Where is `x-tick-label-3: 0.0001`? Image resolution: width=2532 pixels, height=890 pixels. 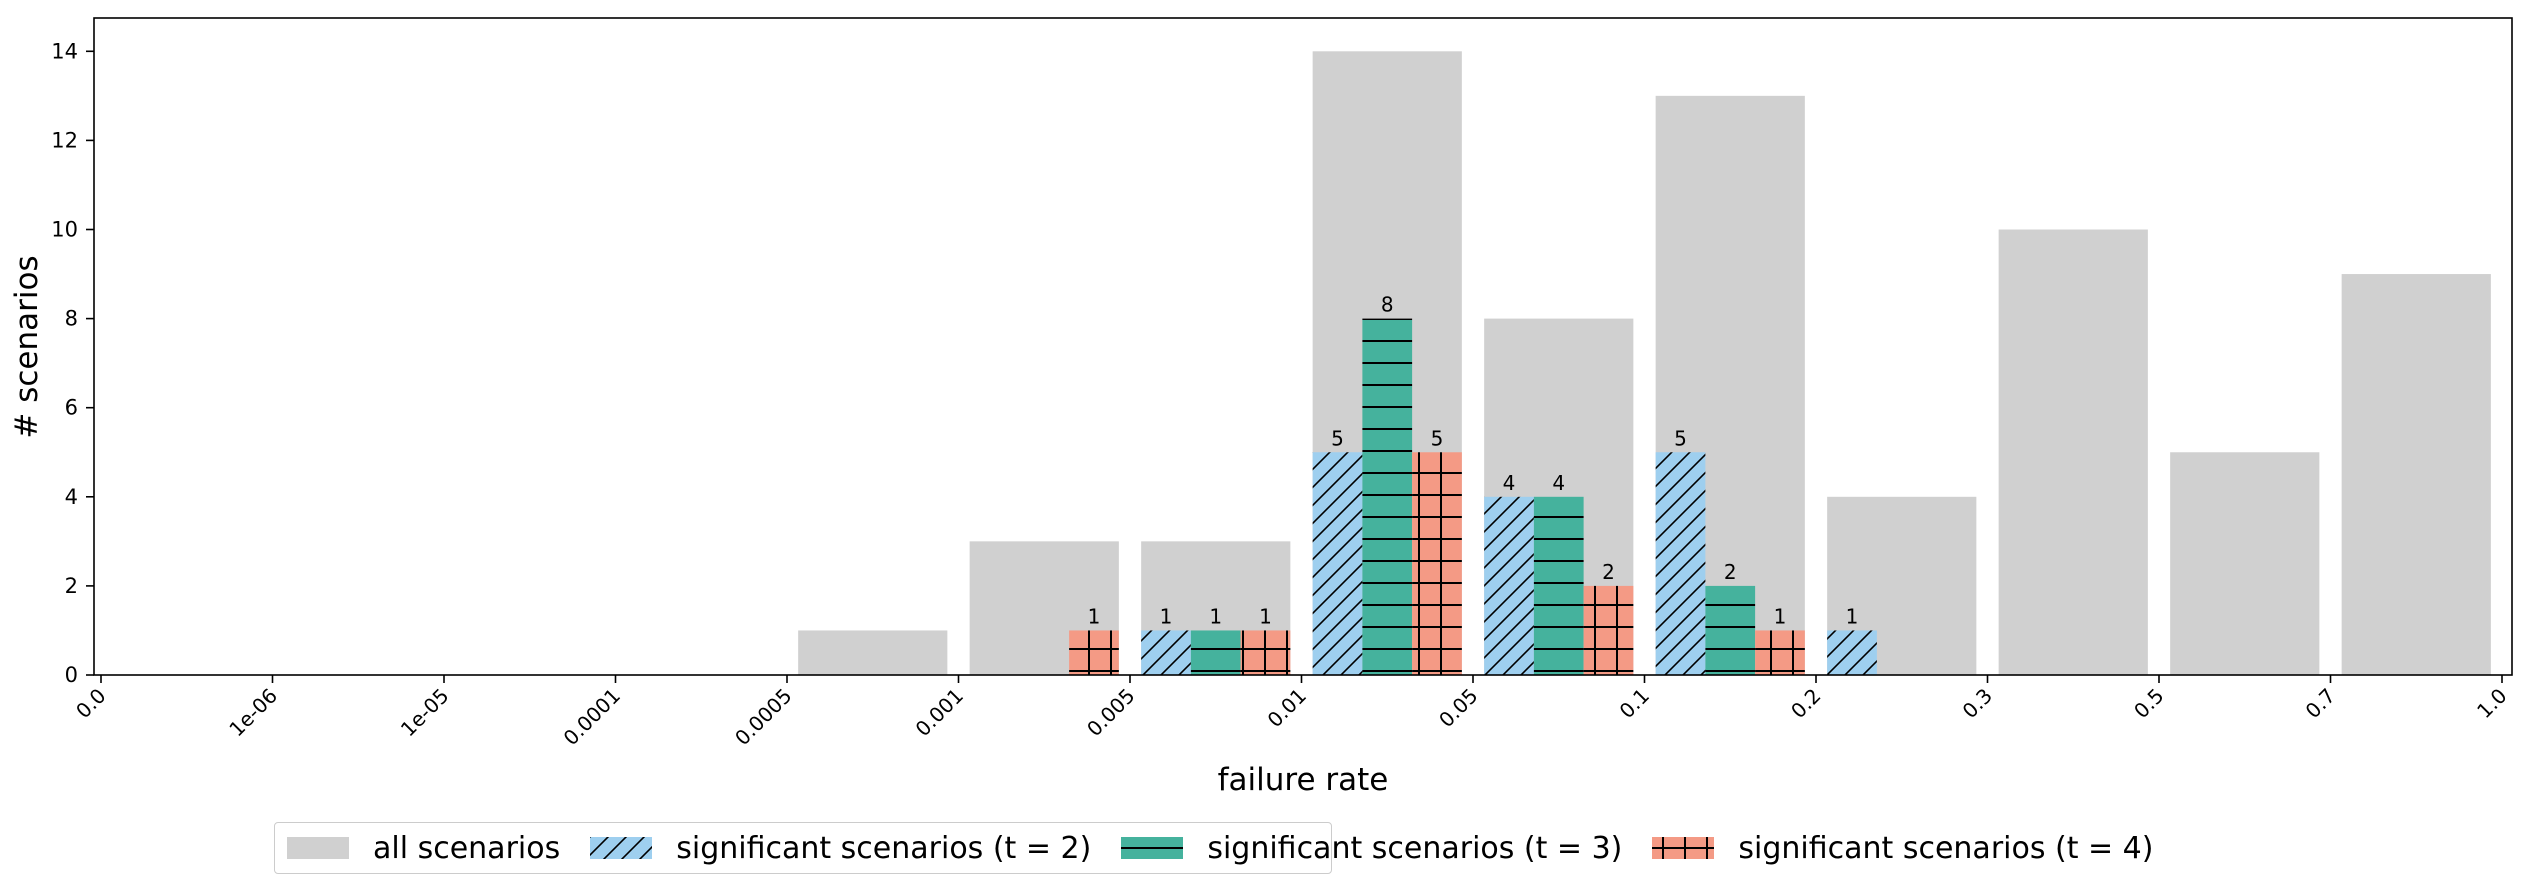
x-tick-label-3: 0.0001 is located at coordinates (592, 717).